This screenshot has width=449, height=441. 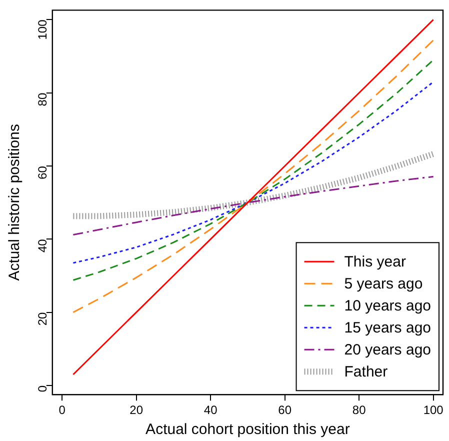 What do you see at coordinates (43, 29) in the screenshot?
I see `y-tick-label: 100` at bounding box center [43, 29].